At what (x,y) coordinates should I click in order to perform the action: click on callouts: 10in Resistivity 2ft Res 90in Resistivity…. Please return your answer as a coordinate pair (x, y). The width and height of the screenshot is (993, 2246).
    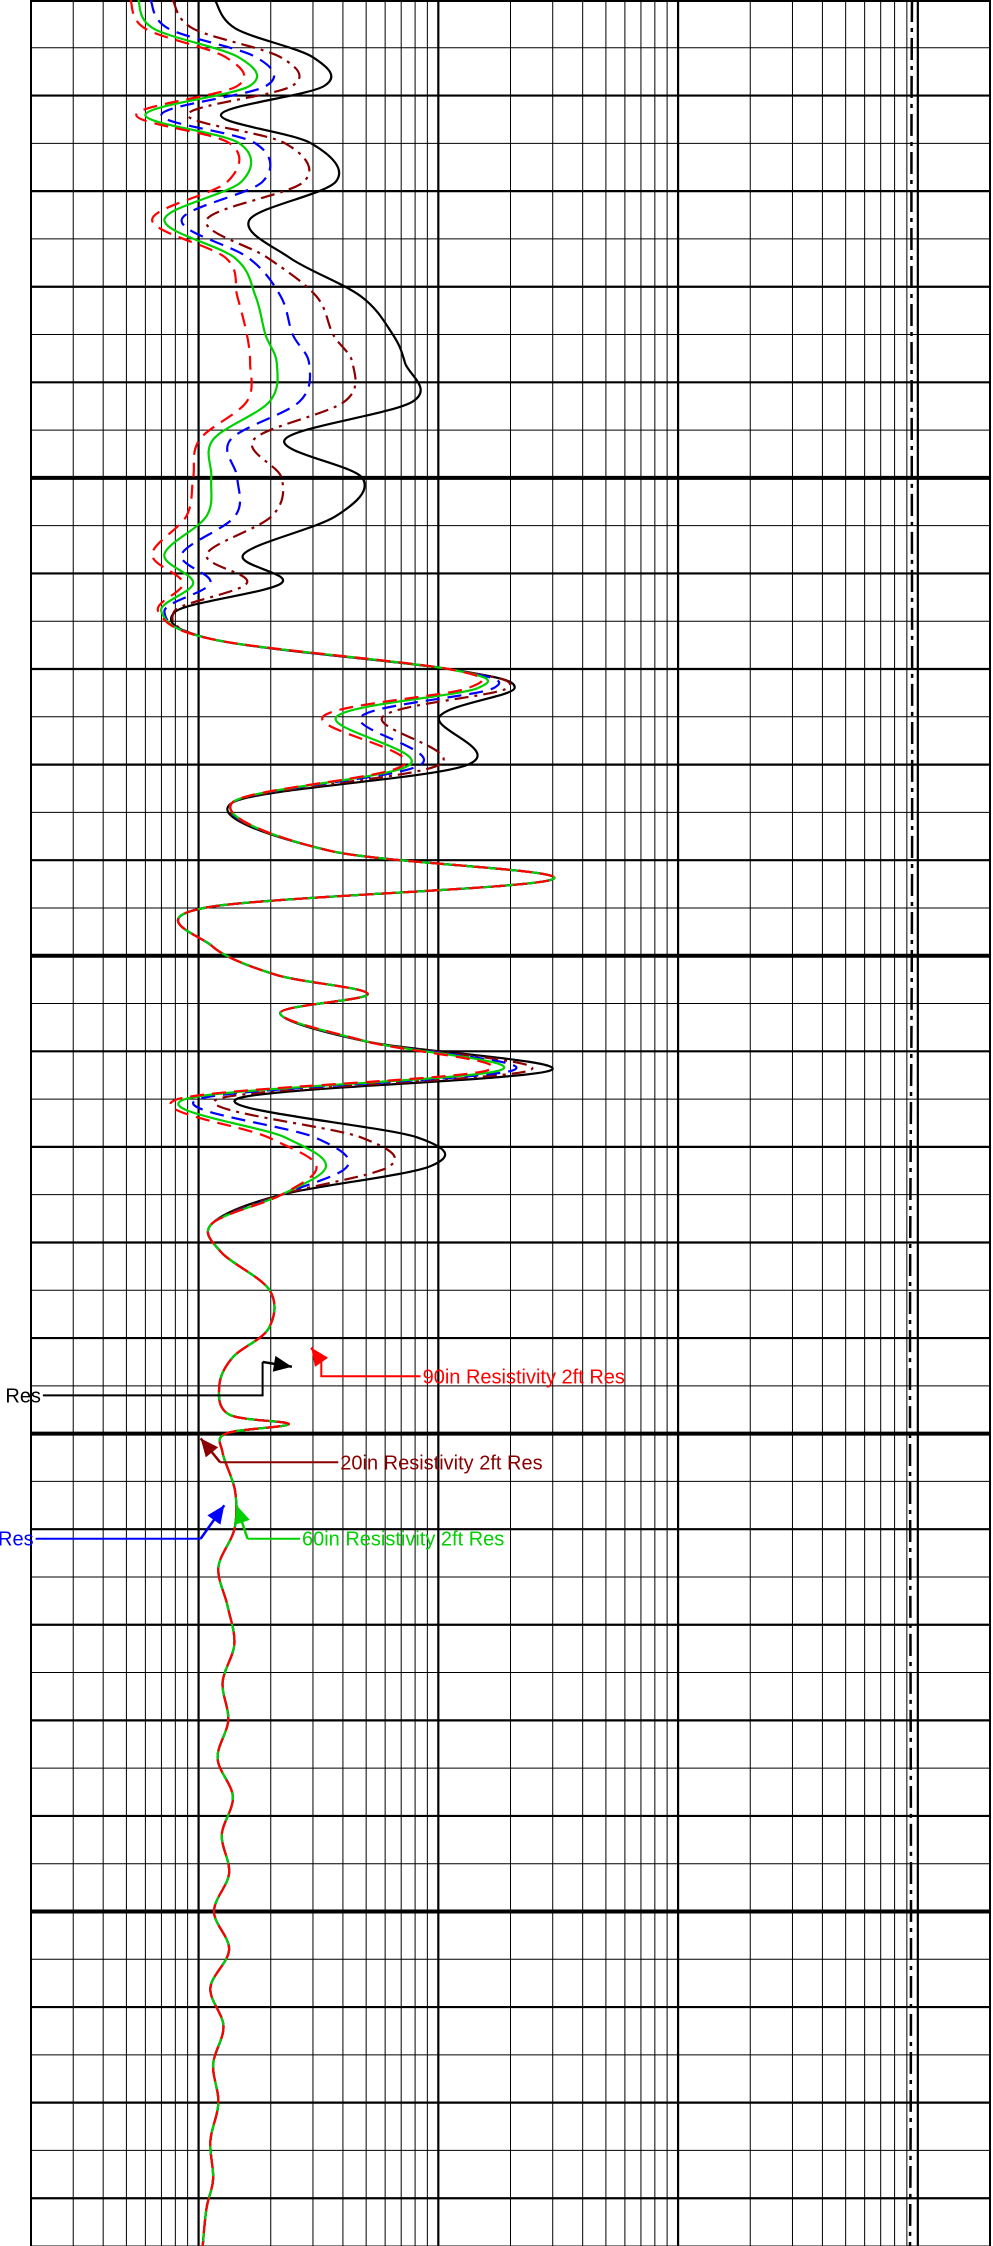
    Looking at the image, I should click on (312, 1448).